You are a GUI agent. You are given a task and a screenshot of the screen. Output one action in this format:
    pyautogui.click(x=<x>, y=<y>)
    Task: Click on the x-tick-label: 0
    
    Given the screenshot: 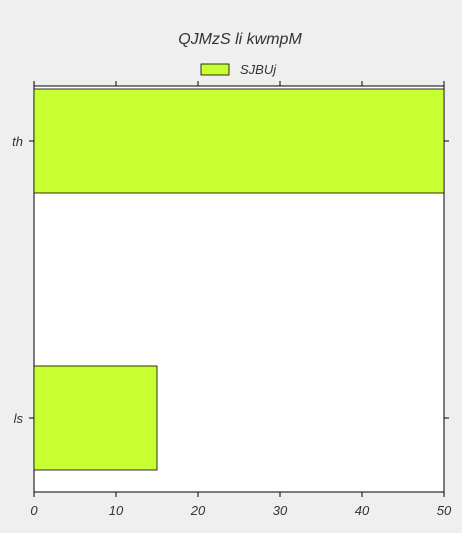 What is the action you would take?
    pyautogui.click(x=34, y=510)
    